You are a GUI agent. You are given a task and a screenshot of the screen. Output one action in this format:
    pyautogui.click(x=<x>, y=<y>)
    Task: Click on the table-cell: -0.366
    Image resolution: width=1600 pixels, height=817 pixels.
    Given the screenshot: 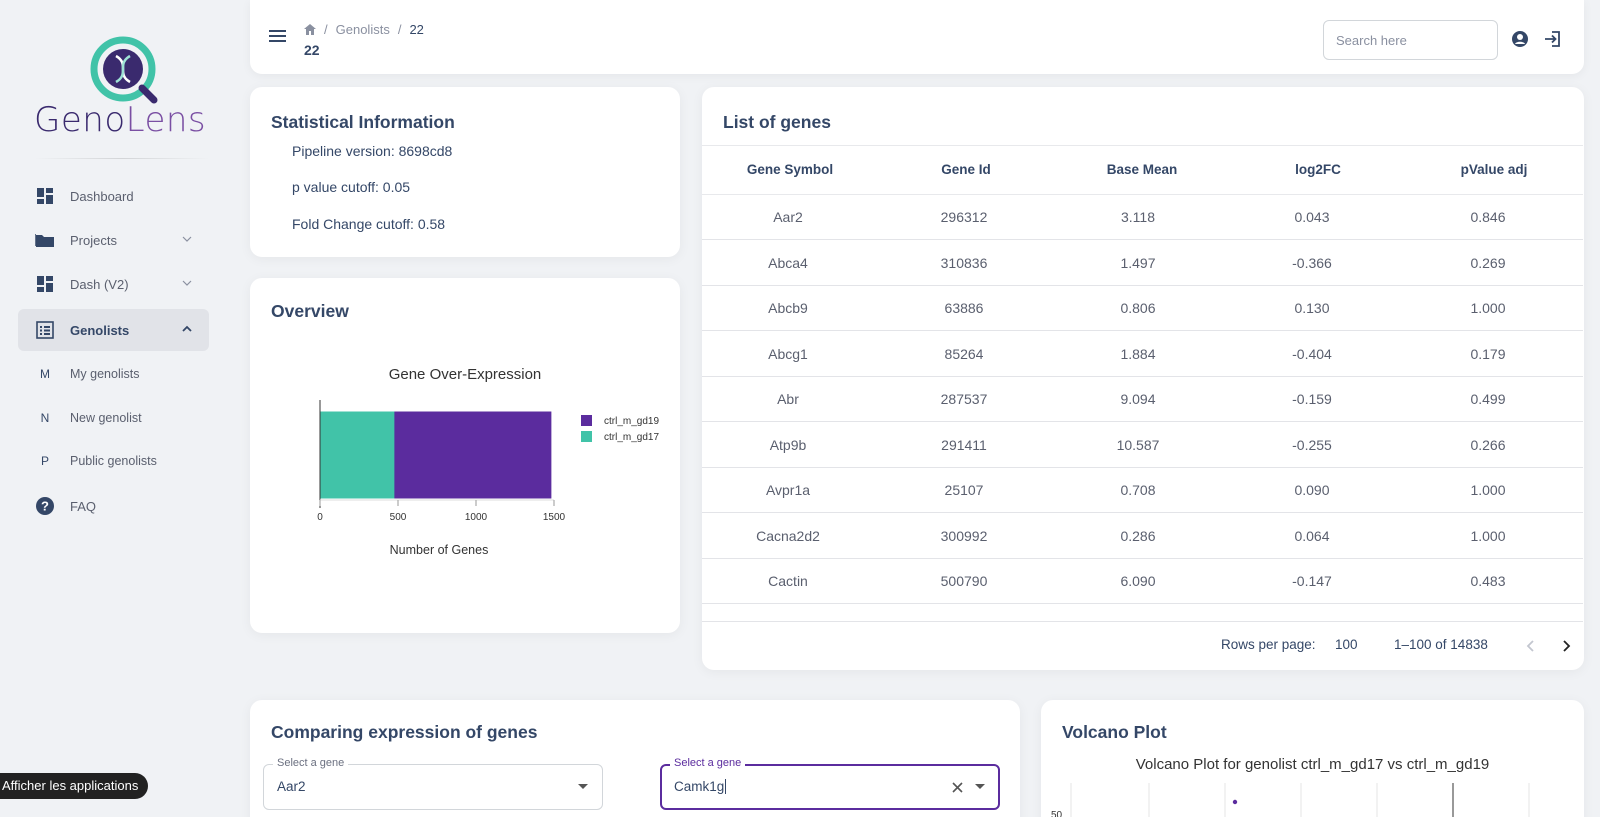 What is the action you would take?
    pyautogui.click(x=1312, y=262)
    